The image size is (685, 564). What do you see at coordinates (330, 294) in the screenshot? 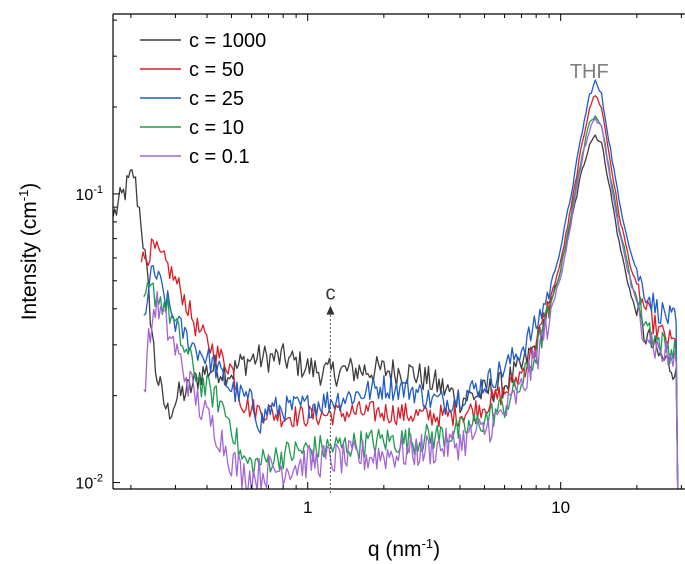
I see `arrow-label: c` at bounding box center [330, 294].